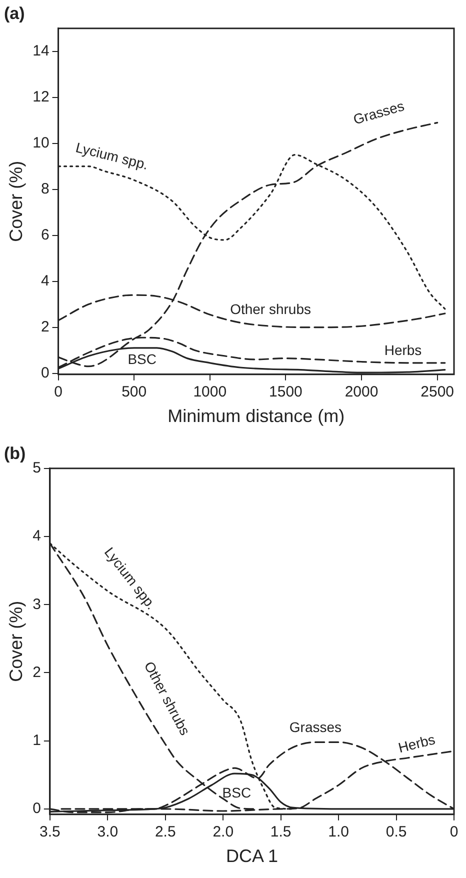  What do you see at coordinates (45, 189) in the screenshot?
I see `y-tick-label: 8` at bounding box center [45, 189].